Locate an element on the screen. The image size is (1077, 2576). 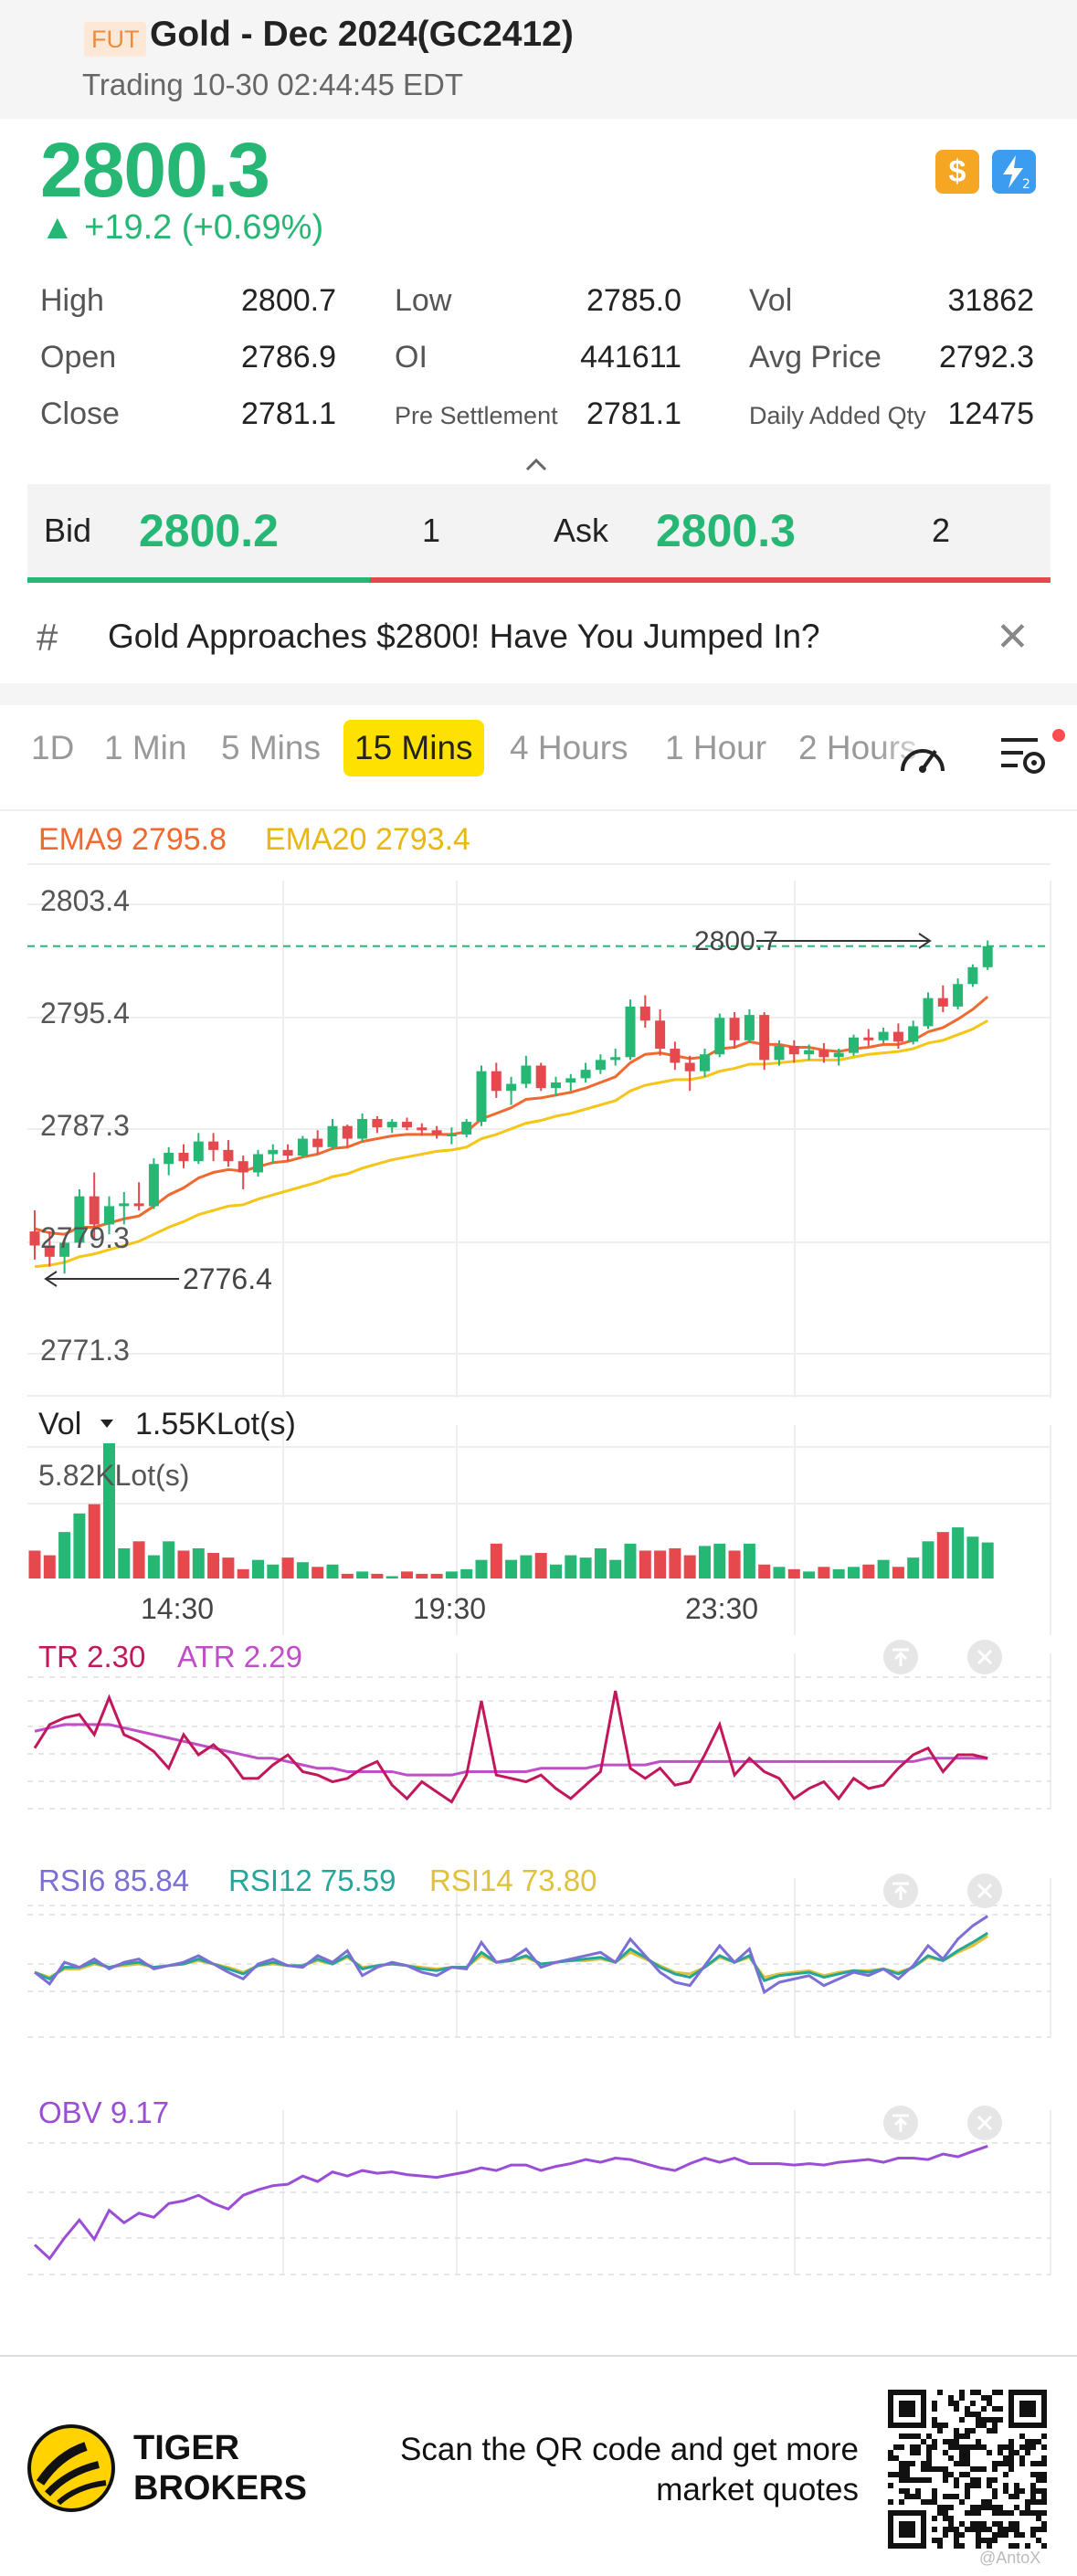
volume-bars is located at coordinates (511, 1510).